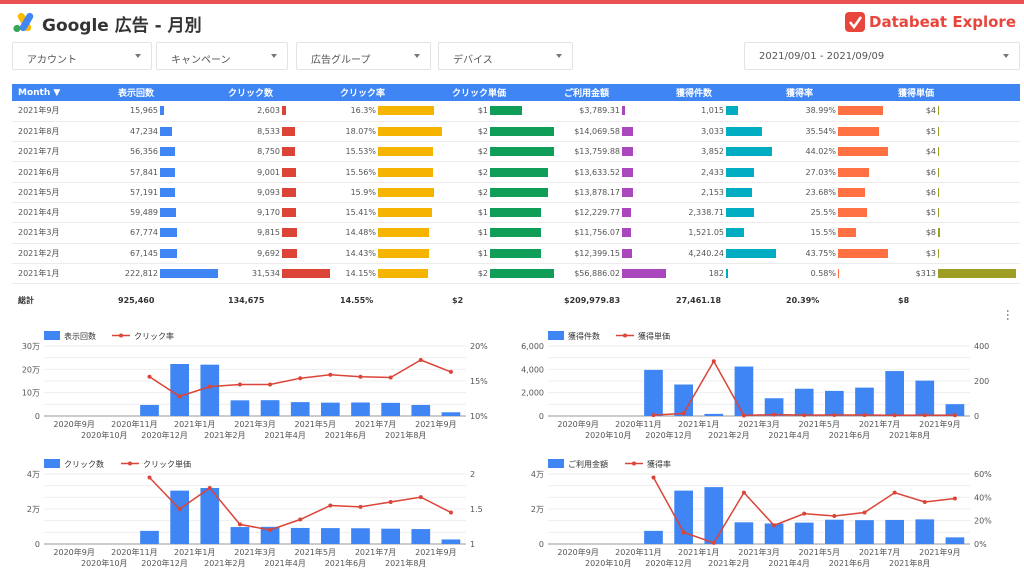 This screenshot has width=1024, height=575. Describe the element at coordinates (360, 233) in the screenshot. I see `metric-value: 14.48%` at that location.